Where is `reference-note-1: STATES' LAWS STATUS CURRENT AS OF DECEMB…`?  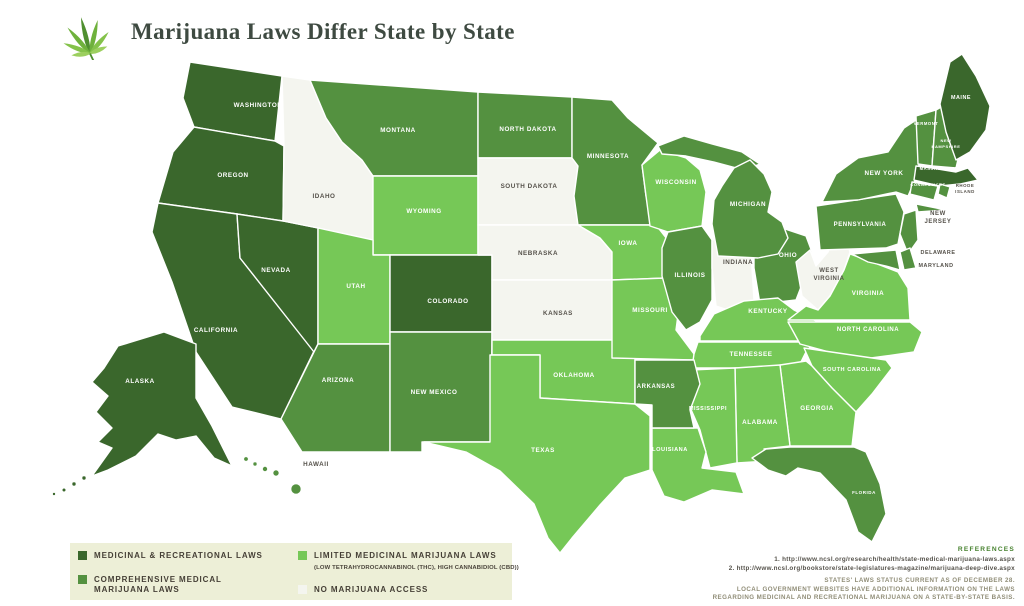 reference-note-1: STATES' LAWS STATUS CURRENT AS OF DECEMB… is located at coordinates (919, 580).